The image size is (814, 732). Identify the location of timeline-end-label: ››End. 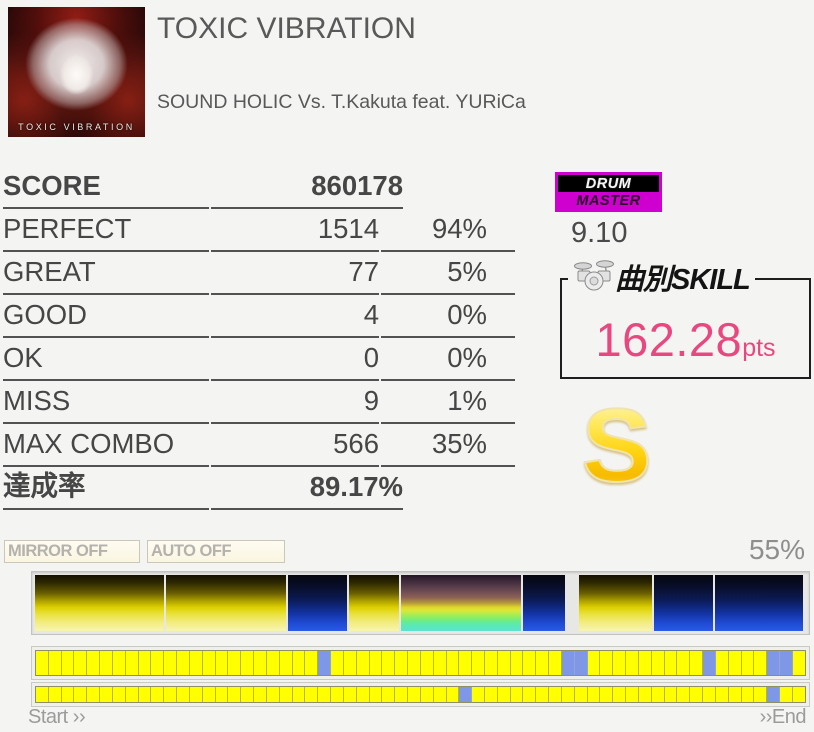
(783, 717).